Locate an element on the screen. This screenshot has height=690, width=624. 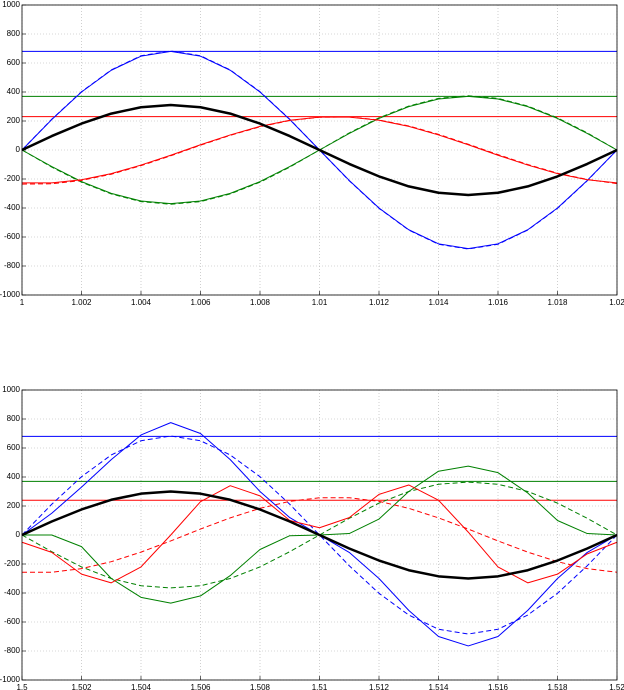
x-tick-label: 1.002 is located at coordinates (81, 302).